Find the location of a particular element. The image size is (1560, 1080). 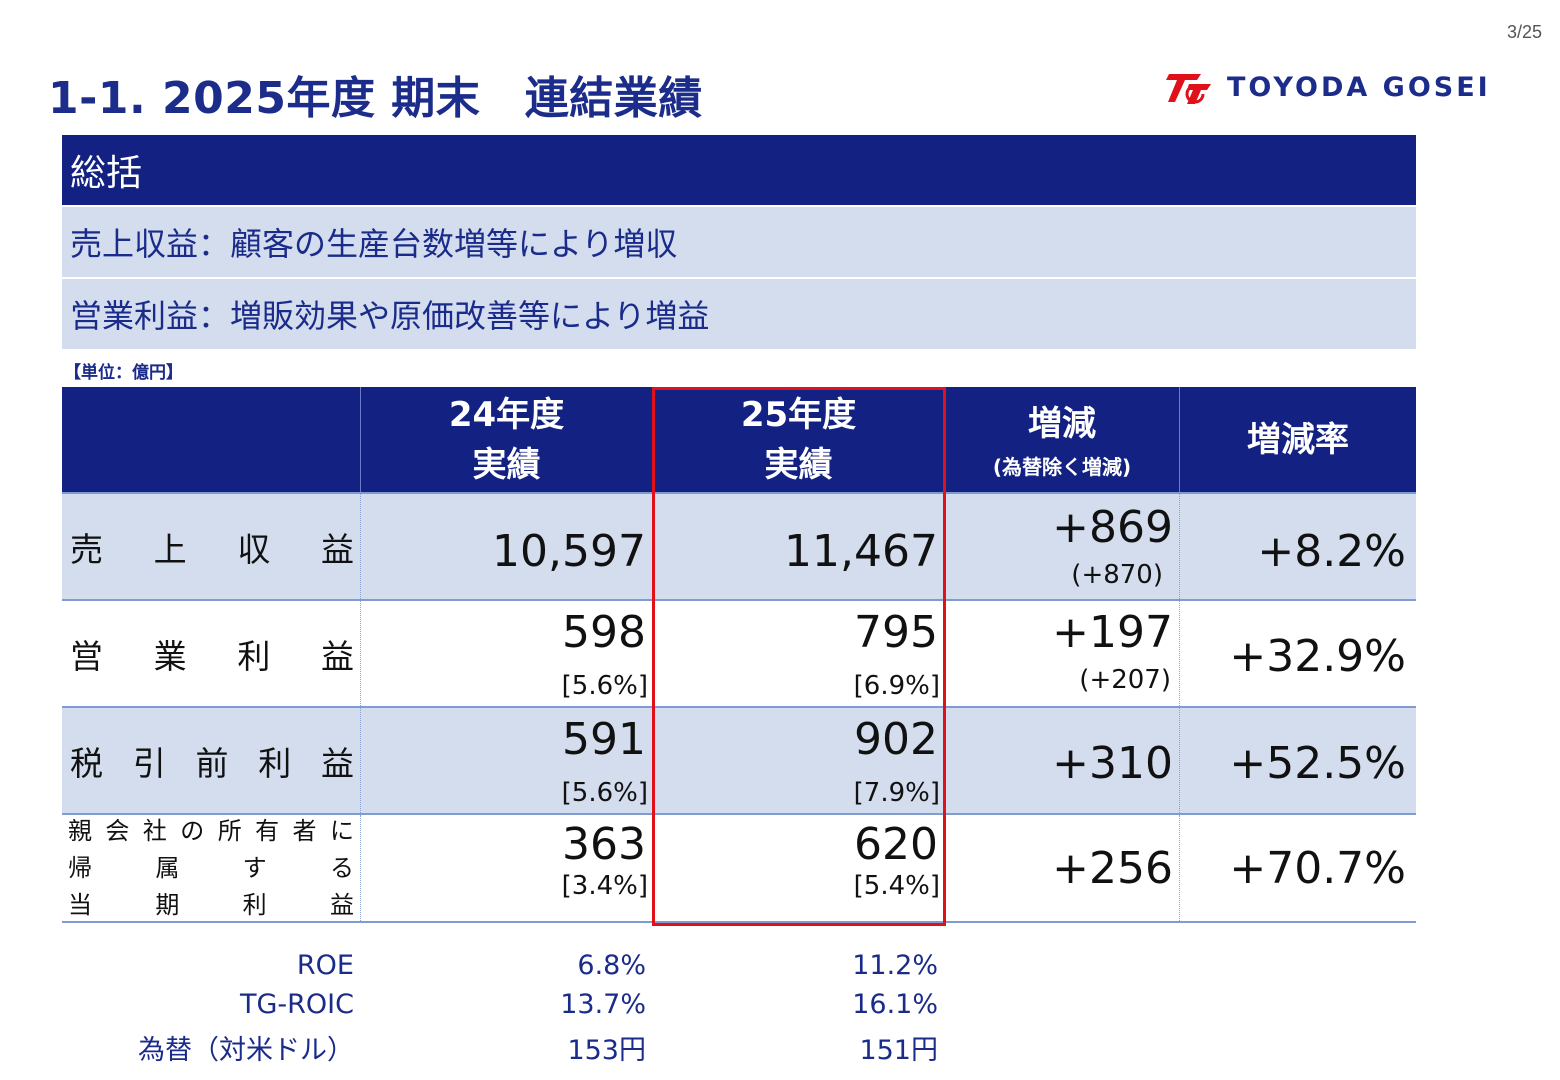

summary-line-revenue: 売上収益：顧客の生産台数増等により増収 is located at coordinates (739, 242).